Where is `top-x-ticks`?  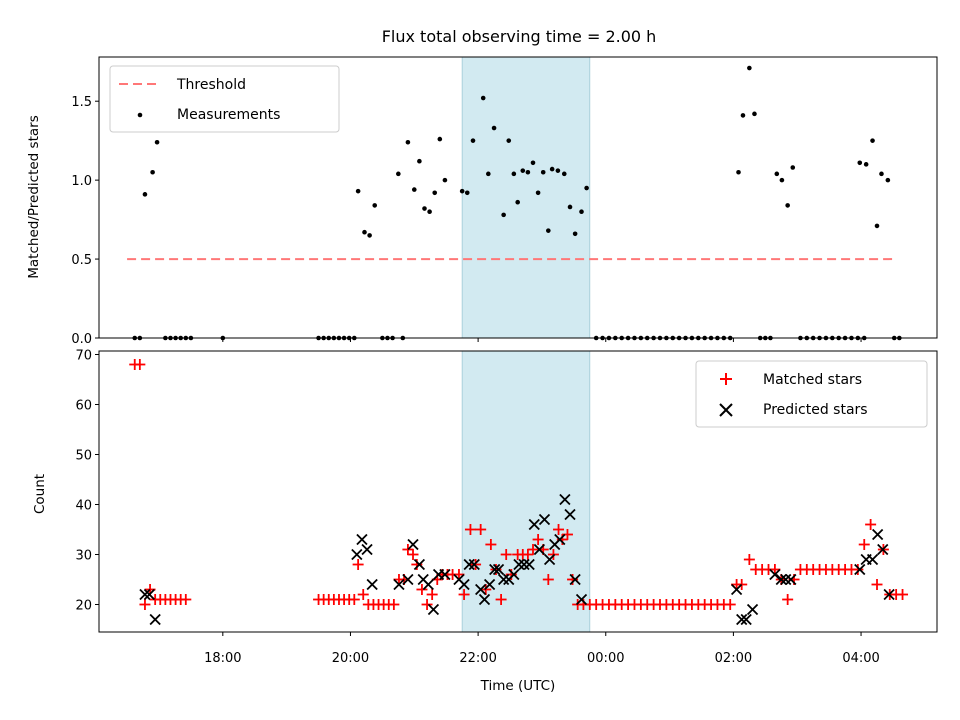
top-x-ticks is located at coordinates (542, 340).